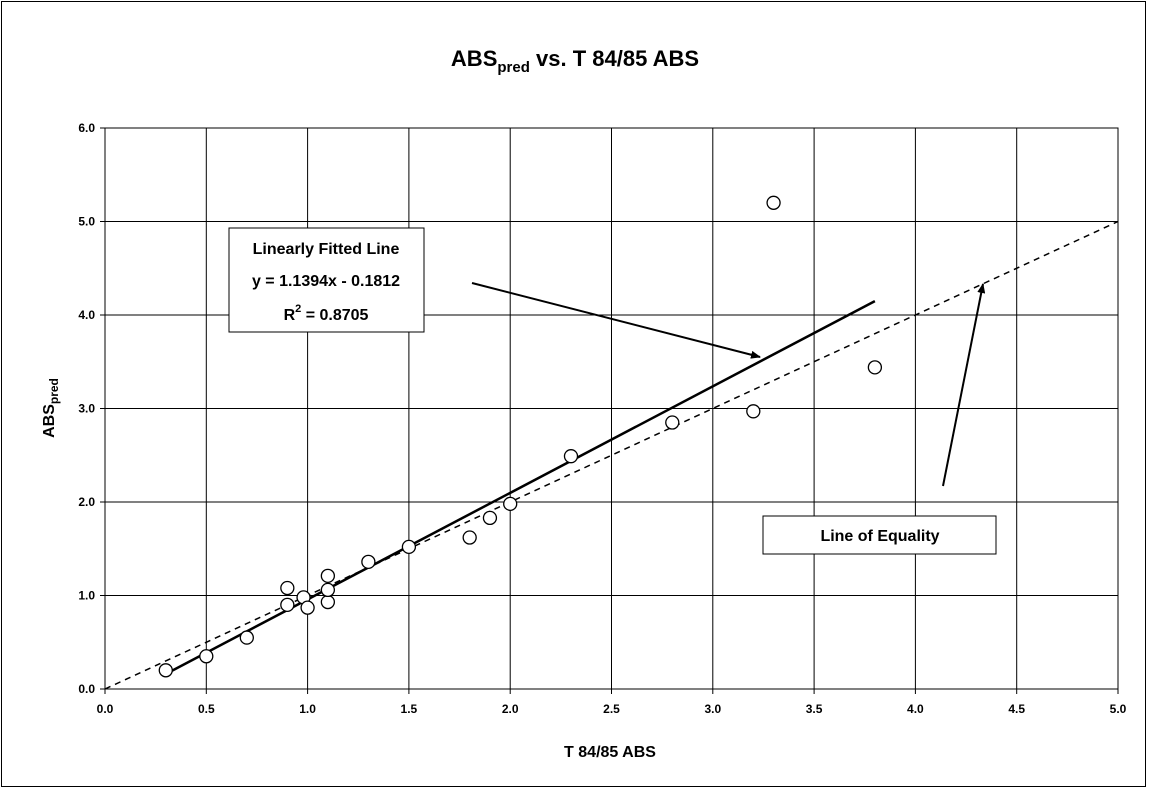  What do you see at coordinates (610, 752) in the screenshot?
I see `x-axis-title: T 84/85 ABS` at bounding box center [610, 752].